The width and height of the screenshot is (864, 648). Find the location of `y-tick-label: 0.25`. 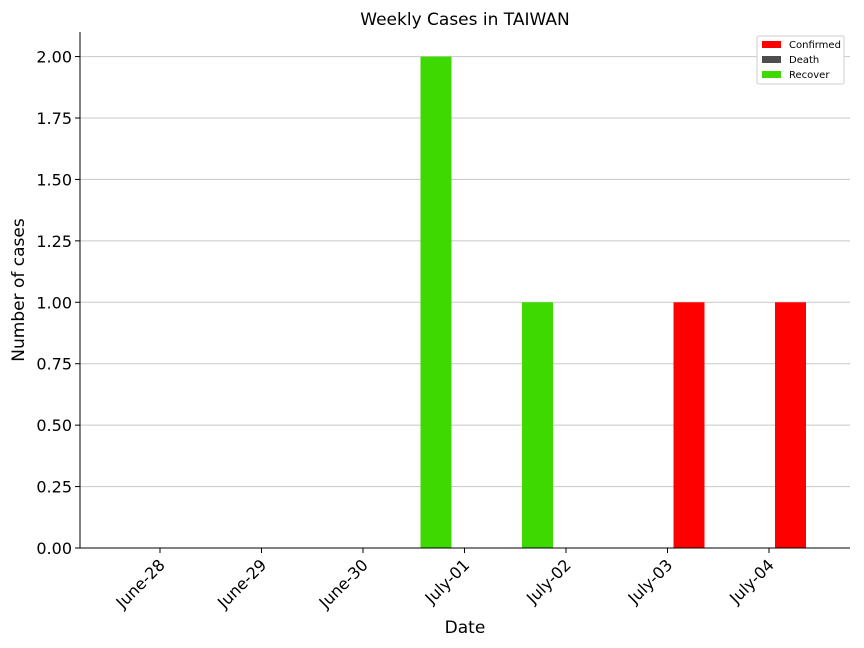

y-tick-label: 0.25 is located at coordinates (54, 487).